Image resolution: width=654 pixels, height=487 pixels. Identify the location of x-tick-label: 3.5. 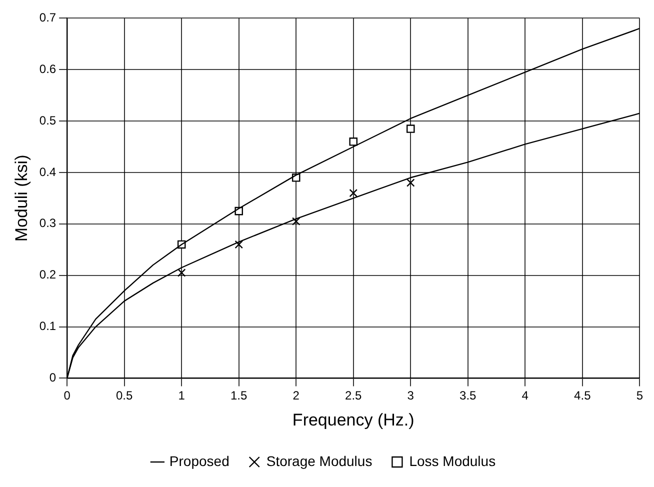
(468, 395).